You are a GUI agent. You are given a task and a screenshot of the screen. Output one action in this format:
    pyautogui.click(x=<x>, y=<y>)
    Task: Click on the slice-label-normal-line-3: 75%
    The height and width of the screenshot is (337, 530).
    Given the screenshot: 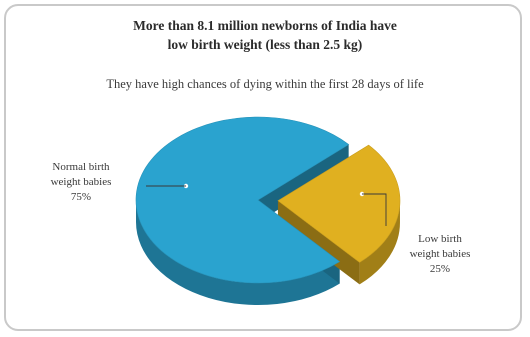 What is the action you would take?
    pyautogui.click(x=81, y=197)
    